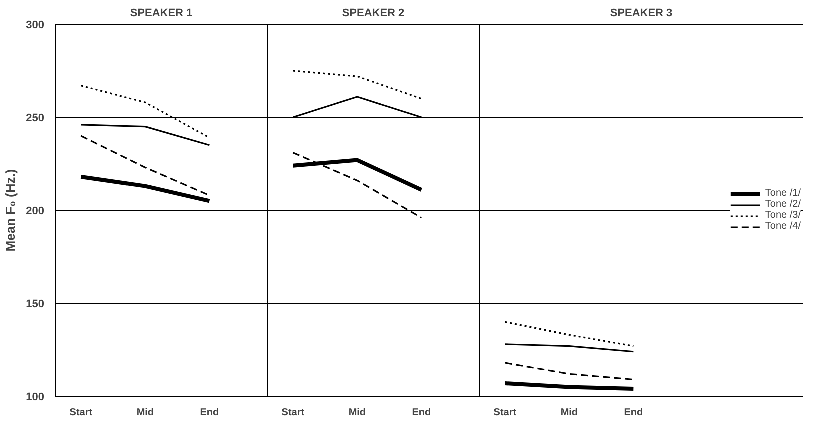 This screenshot has width=827, height=445. I want to click on chart-title: SPEAKER 2, so click(373, 14).